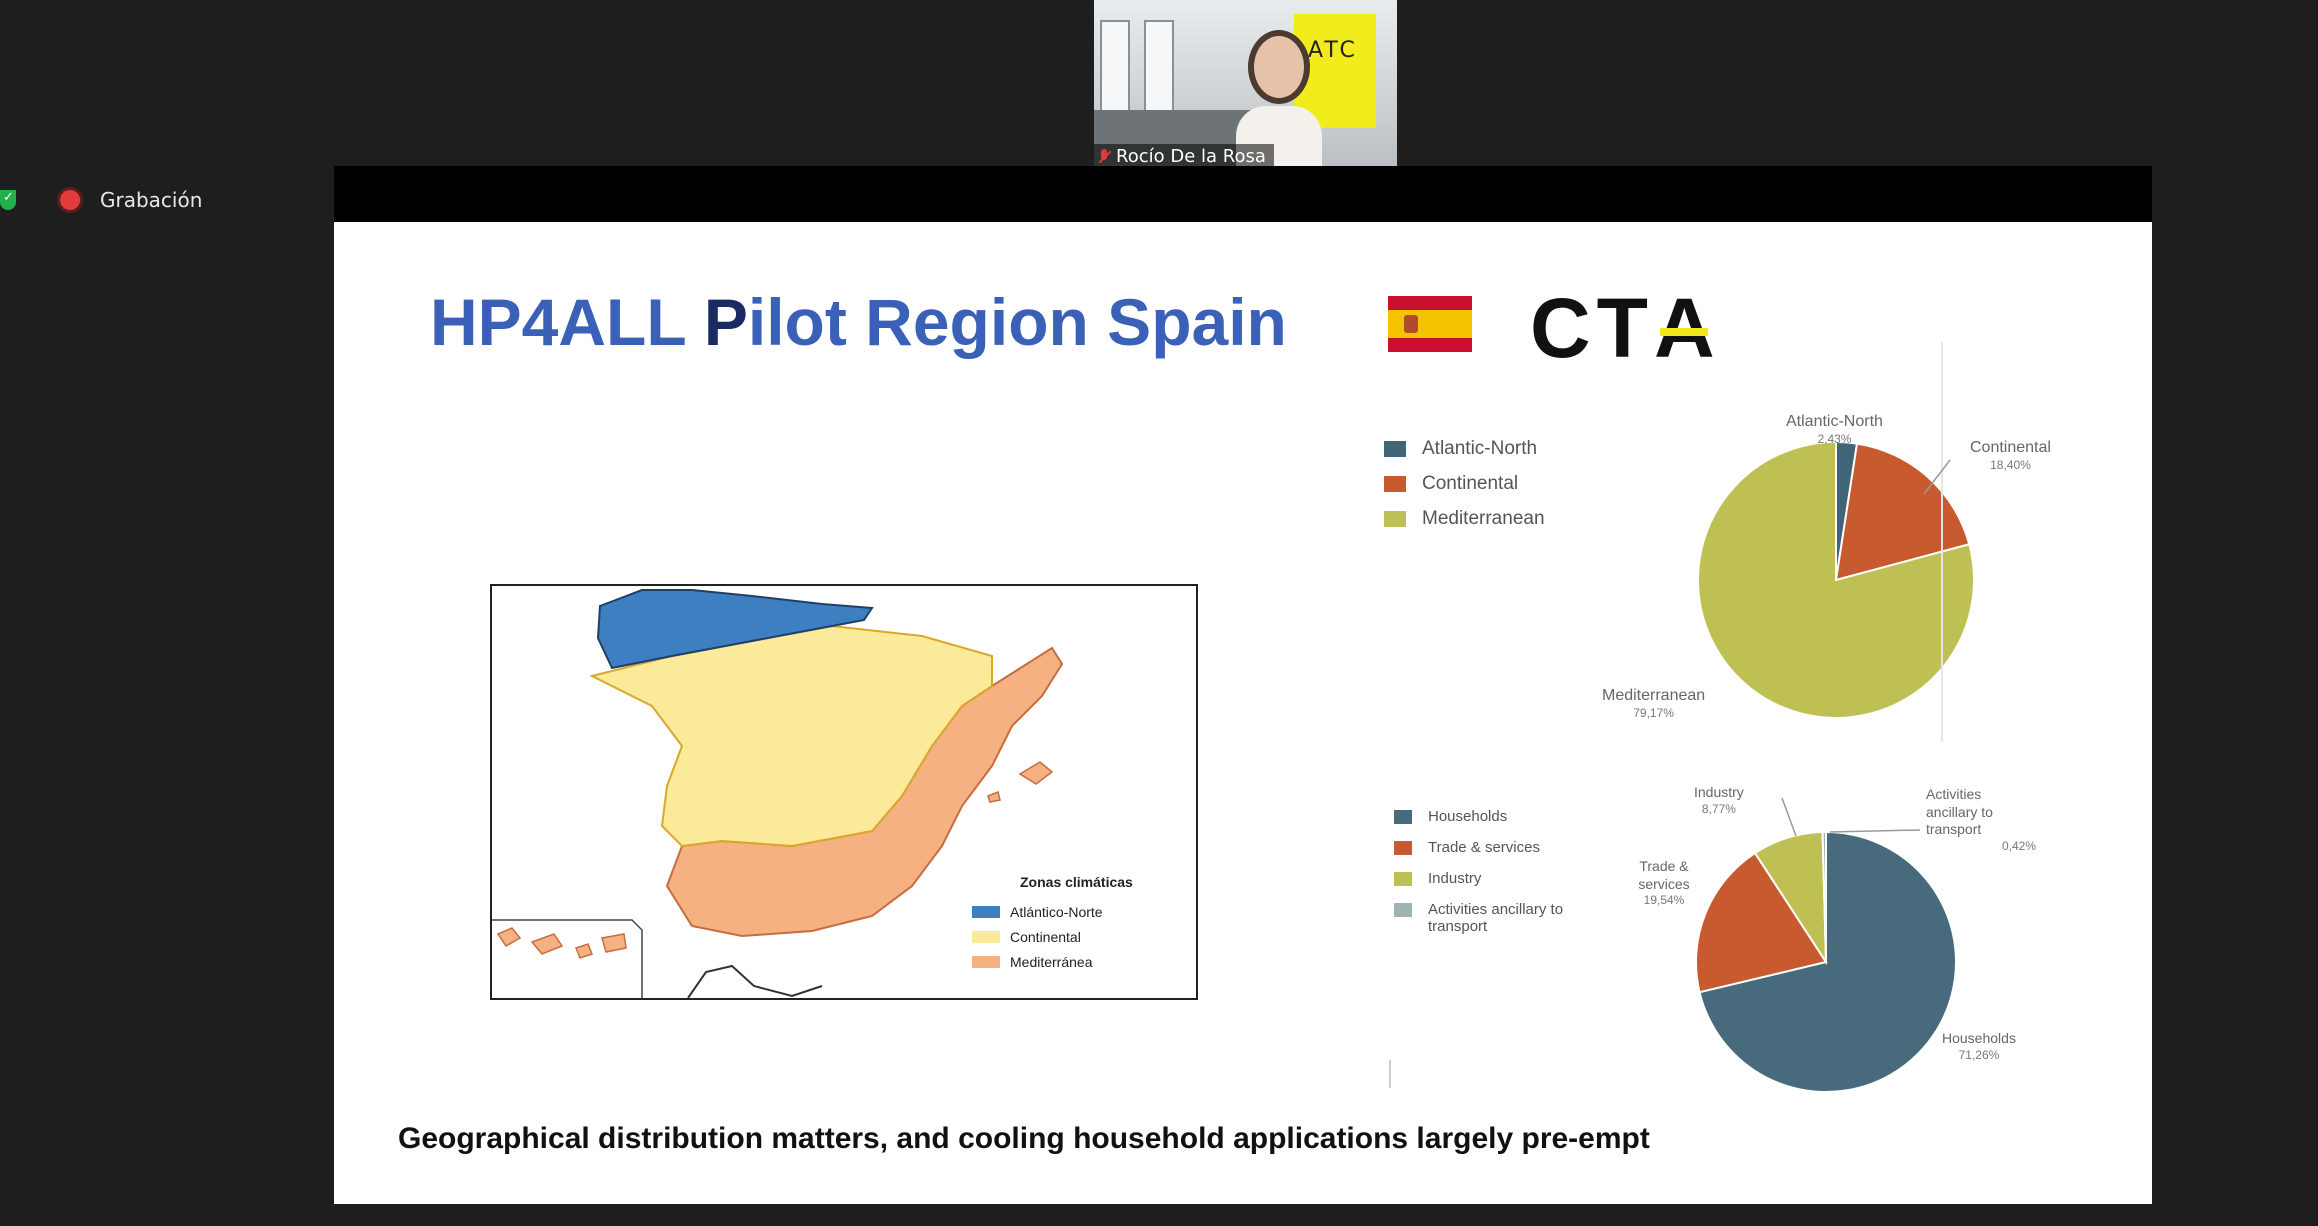 Image resolution: width=2318 pixels, height=1226 pixels. What do you see at coordinates (151, 200) in the screenshot?
I see `recording-label: Grabación` at bounding box center [151, 200].